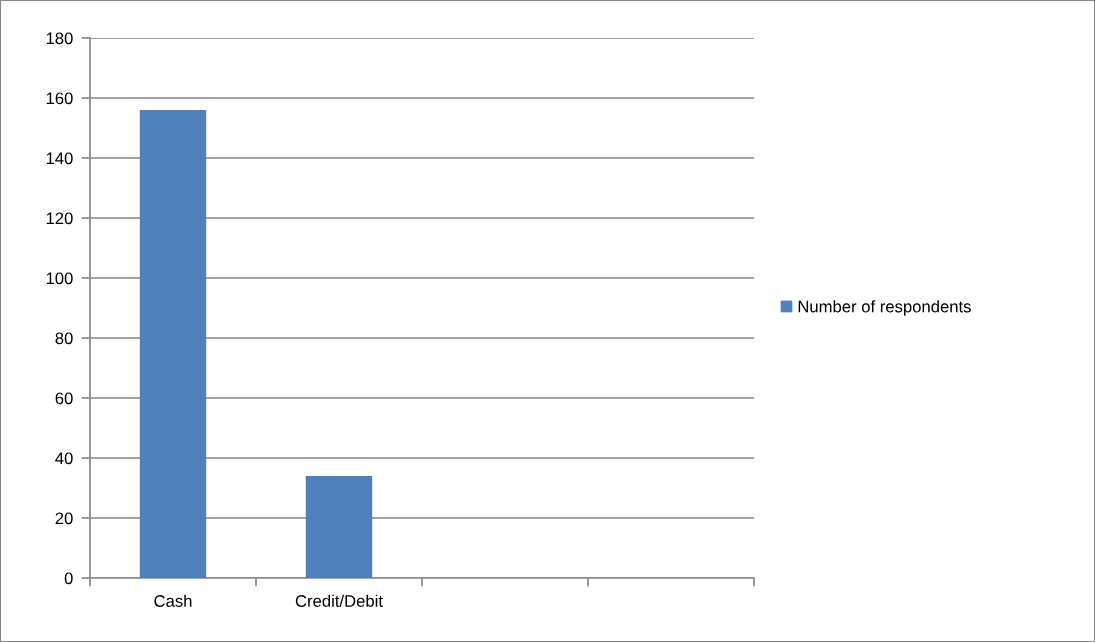 The image size is (1095, 642). Describe the element at coordinates (64, 338) in the screenshot. I see `y-tick-label: 80` at that location.